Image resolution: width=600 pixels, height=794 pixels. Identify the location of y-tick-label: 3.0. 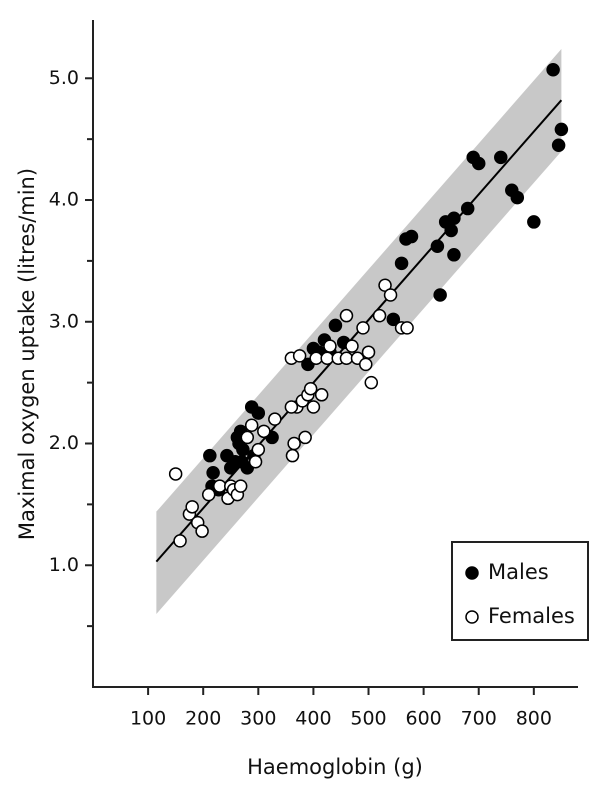
(64, 321).